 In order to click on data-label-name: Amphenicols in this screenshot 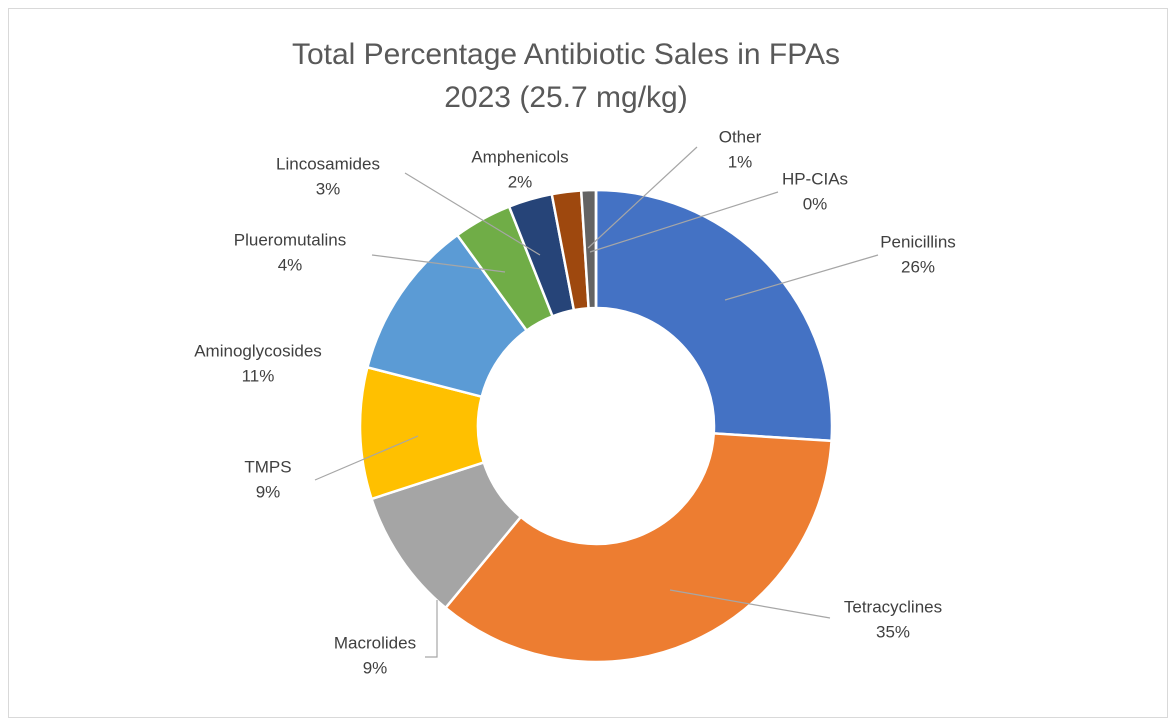, I will do `click(519, 156)`.